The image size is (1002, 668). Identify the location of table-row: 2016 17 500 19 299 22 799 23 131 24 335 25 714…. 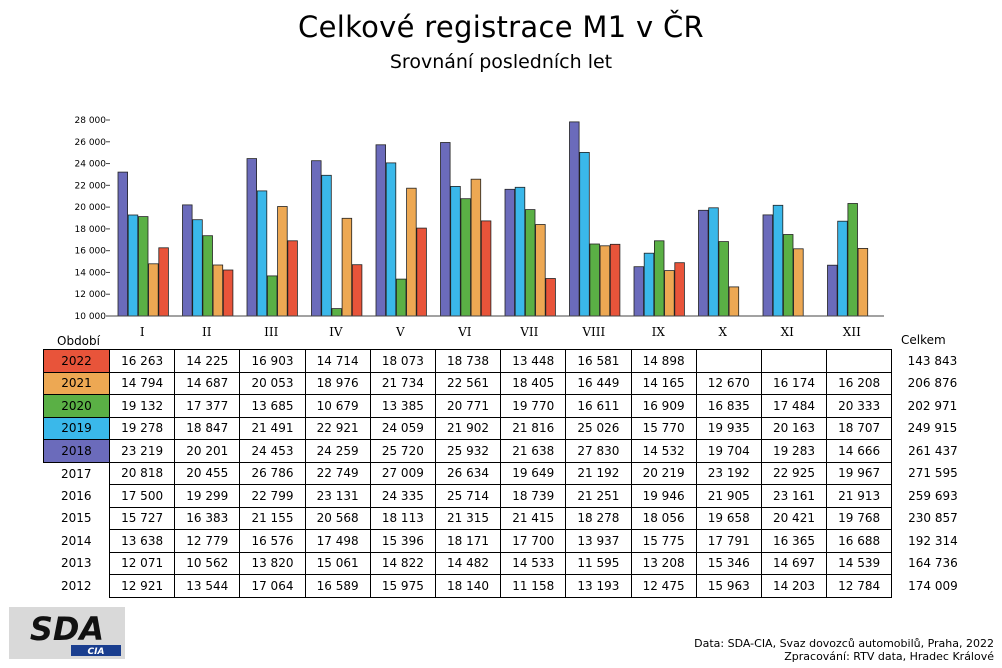
(502, 496).